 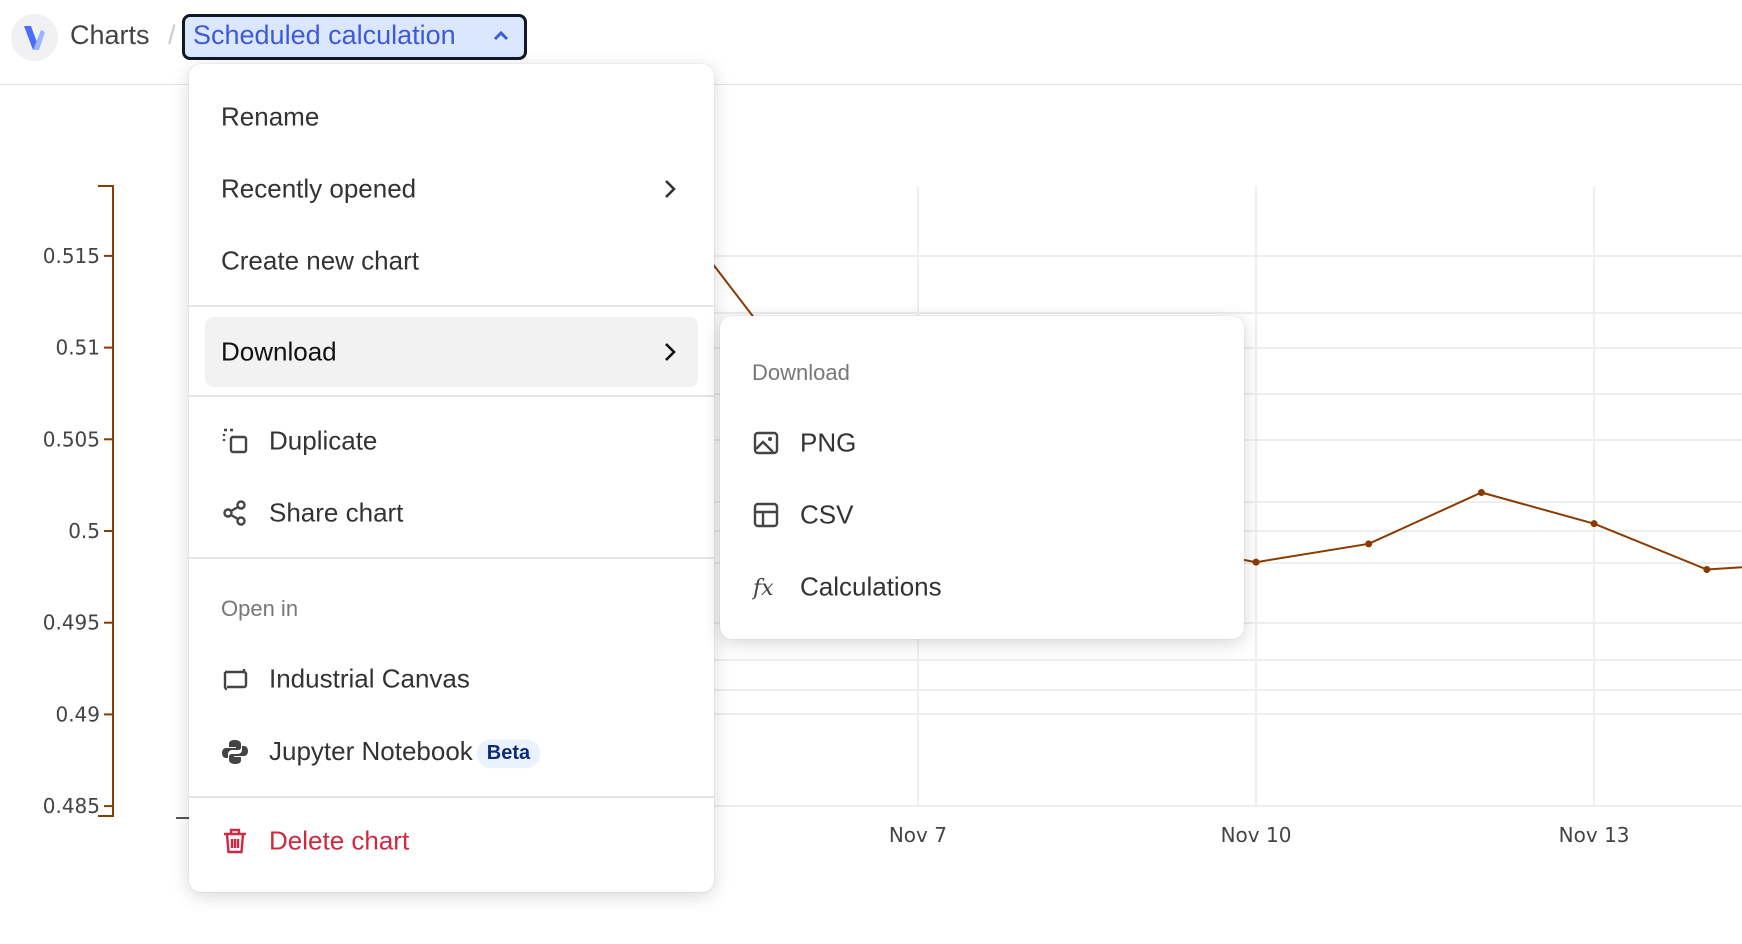 What do you see at coordinates (1594, 835) in the screenshot?
I see `x-tick-label: Nov 13` at bounding box center [1594, 835].